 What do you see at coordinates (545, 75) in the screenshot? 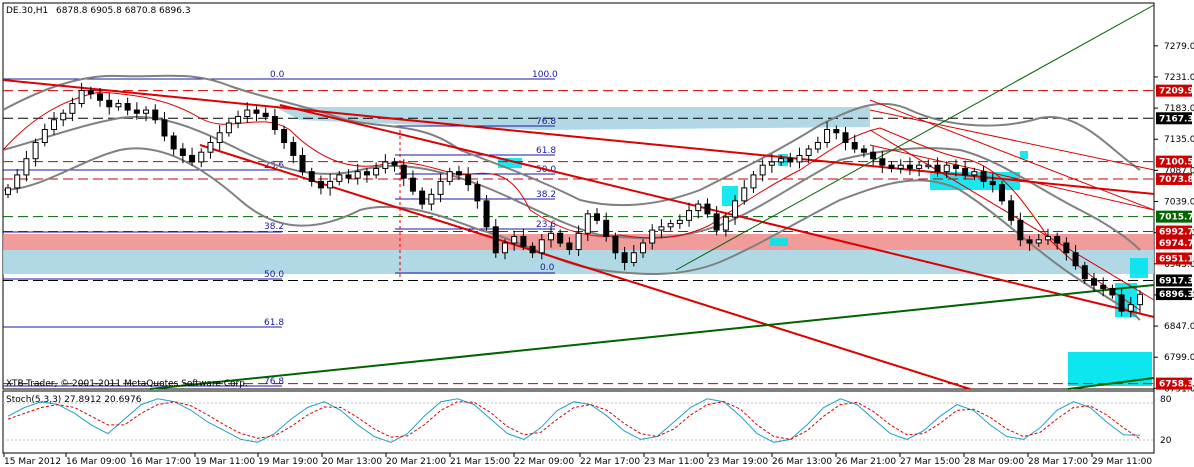
I see `fib-label: 100.0` at bounding box center [545, 75].